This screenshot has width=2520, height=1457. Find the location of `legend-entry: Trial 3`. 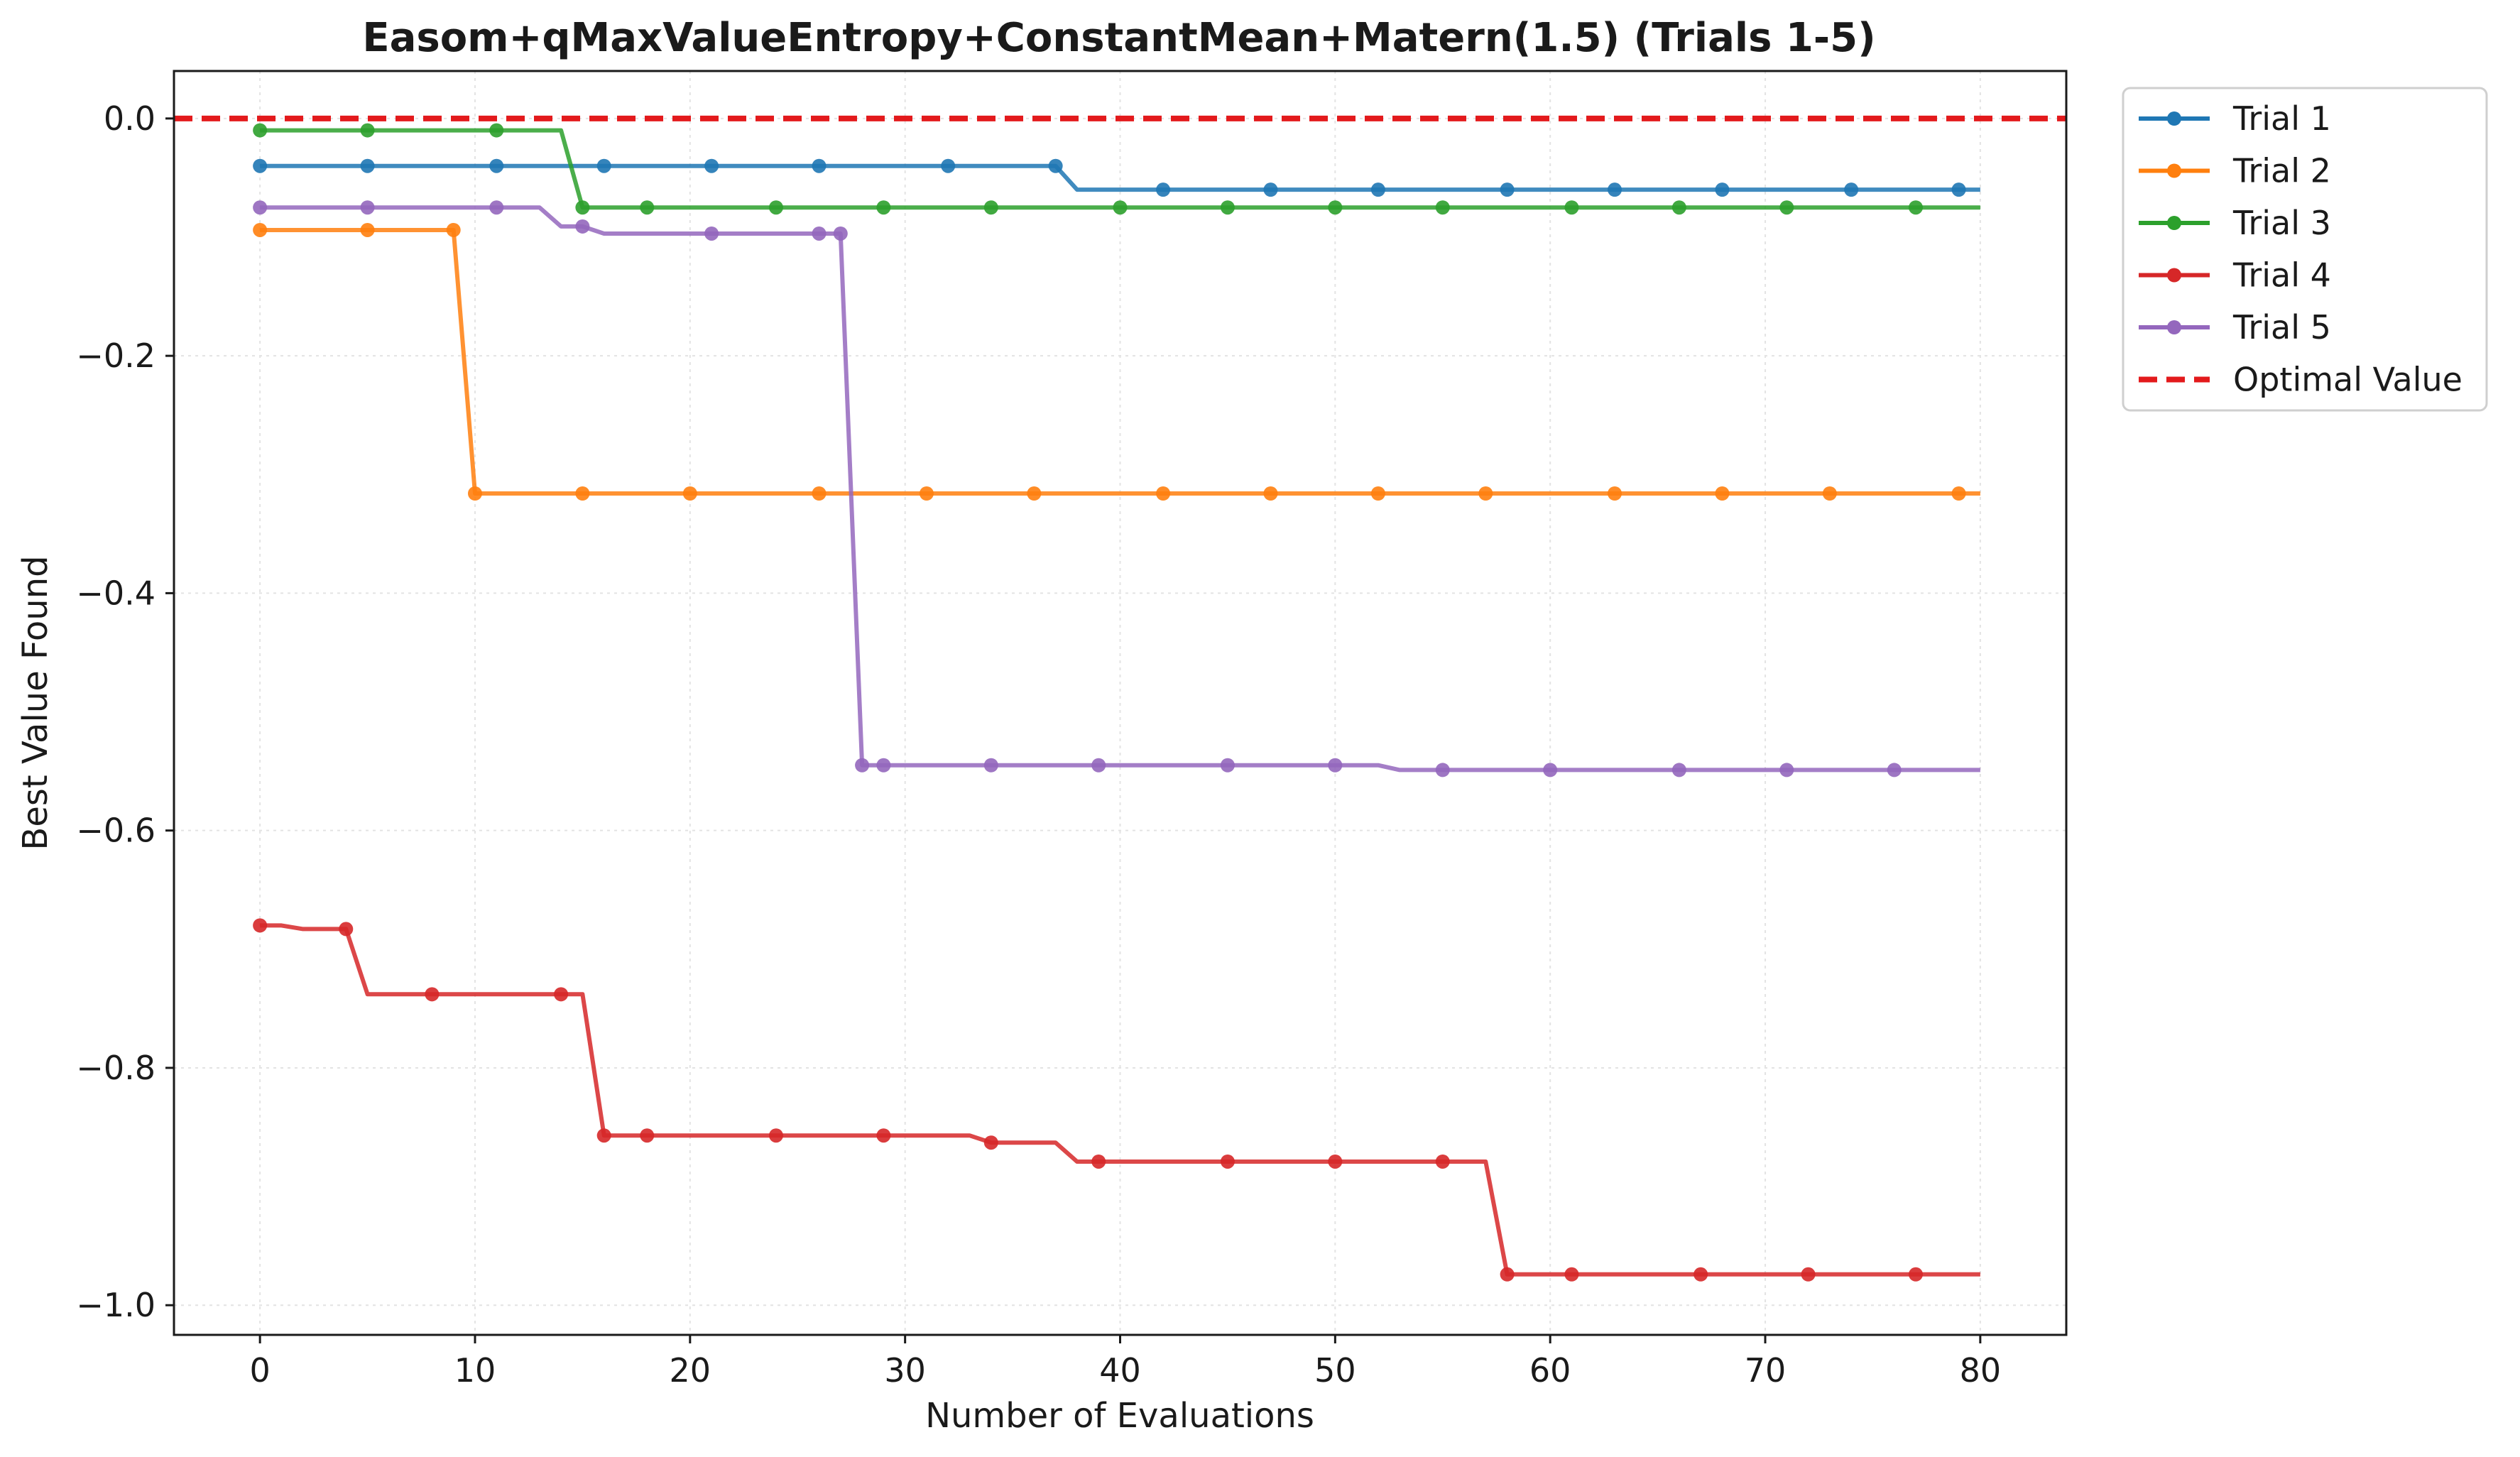

legend-entry: Trial 3 is located at coordinates (2235, 223).